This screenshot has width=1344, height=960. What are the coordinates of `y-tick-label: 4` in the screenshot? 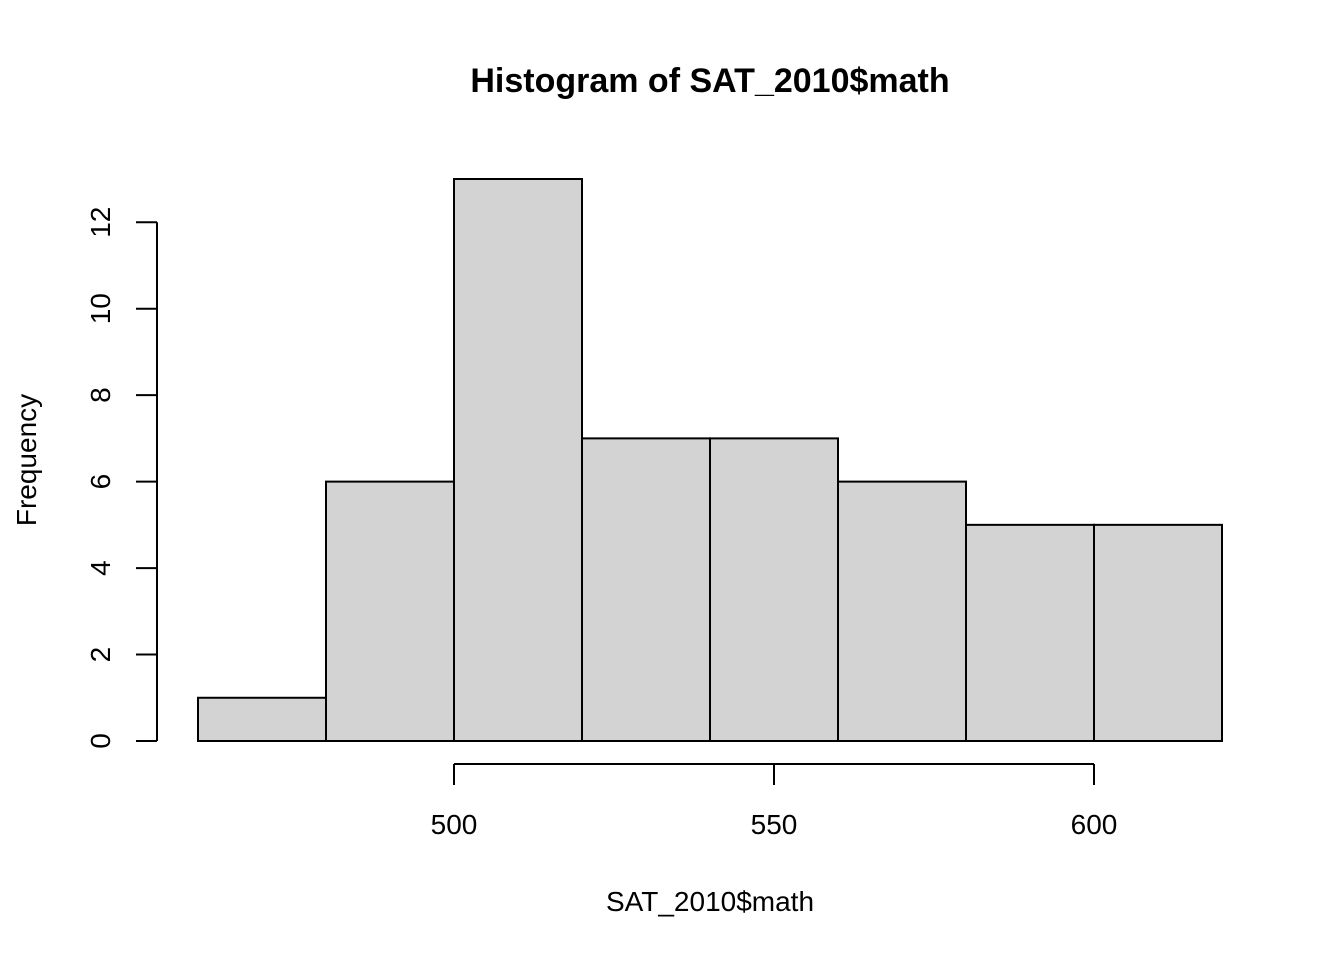 It's located at (100, 568).